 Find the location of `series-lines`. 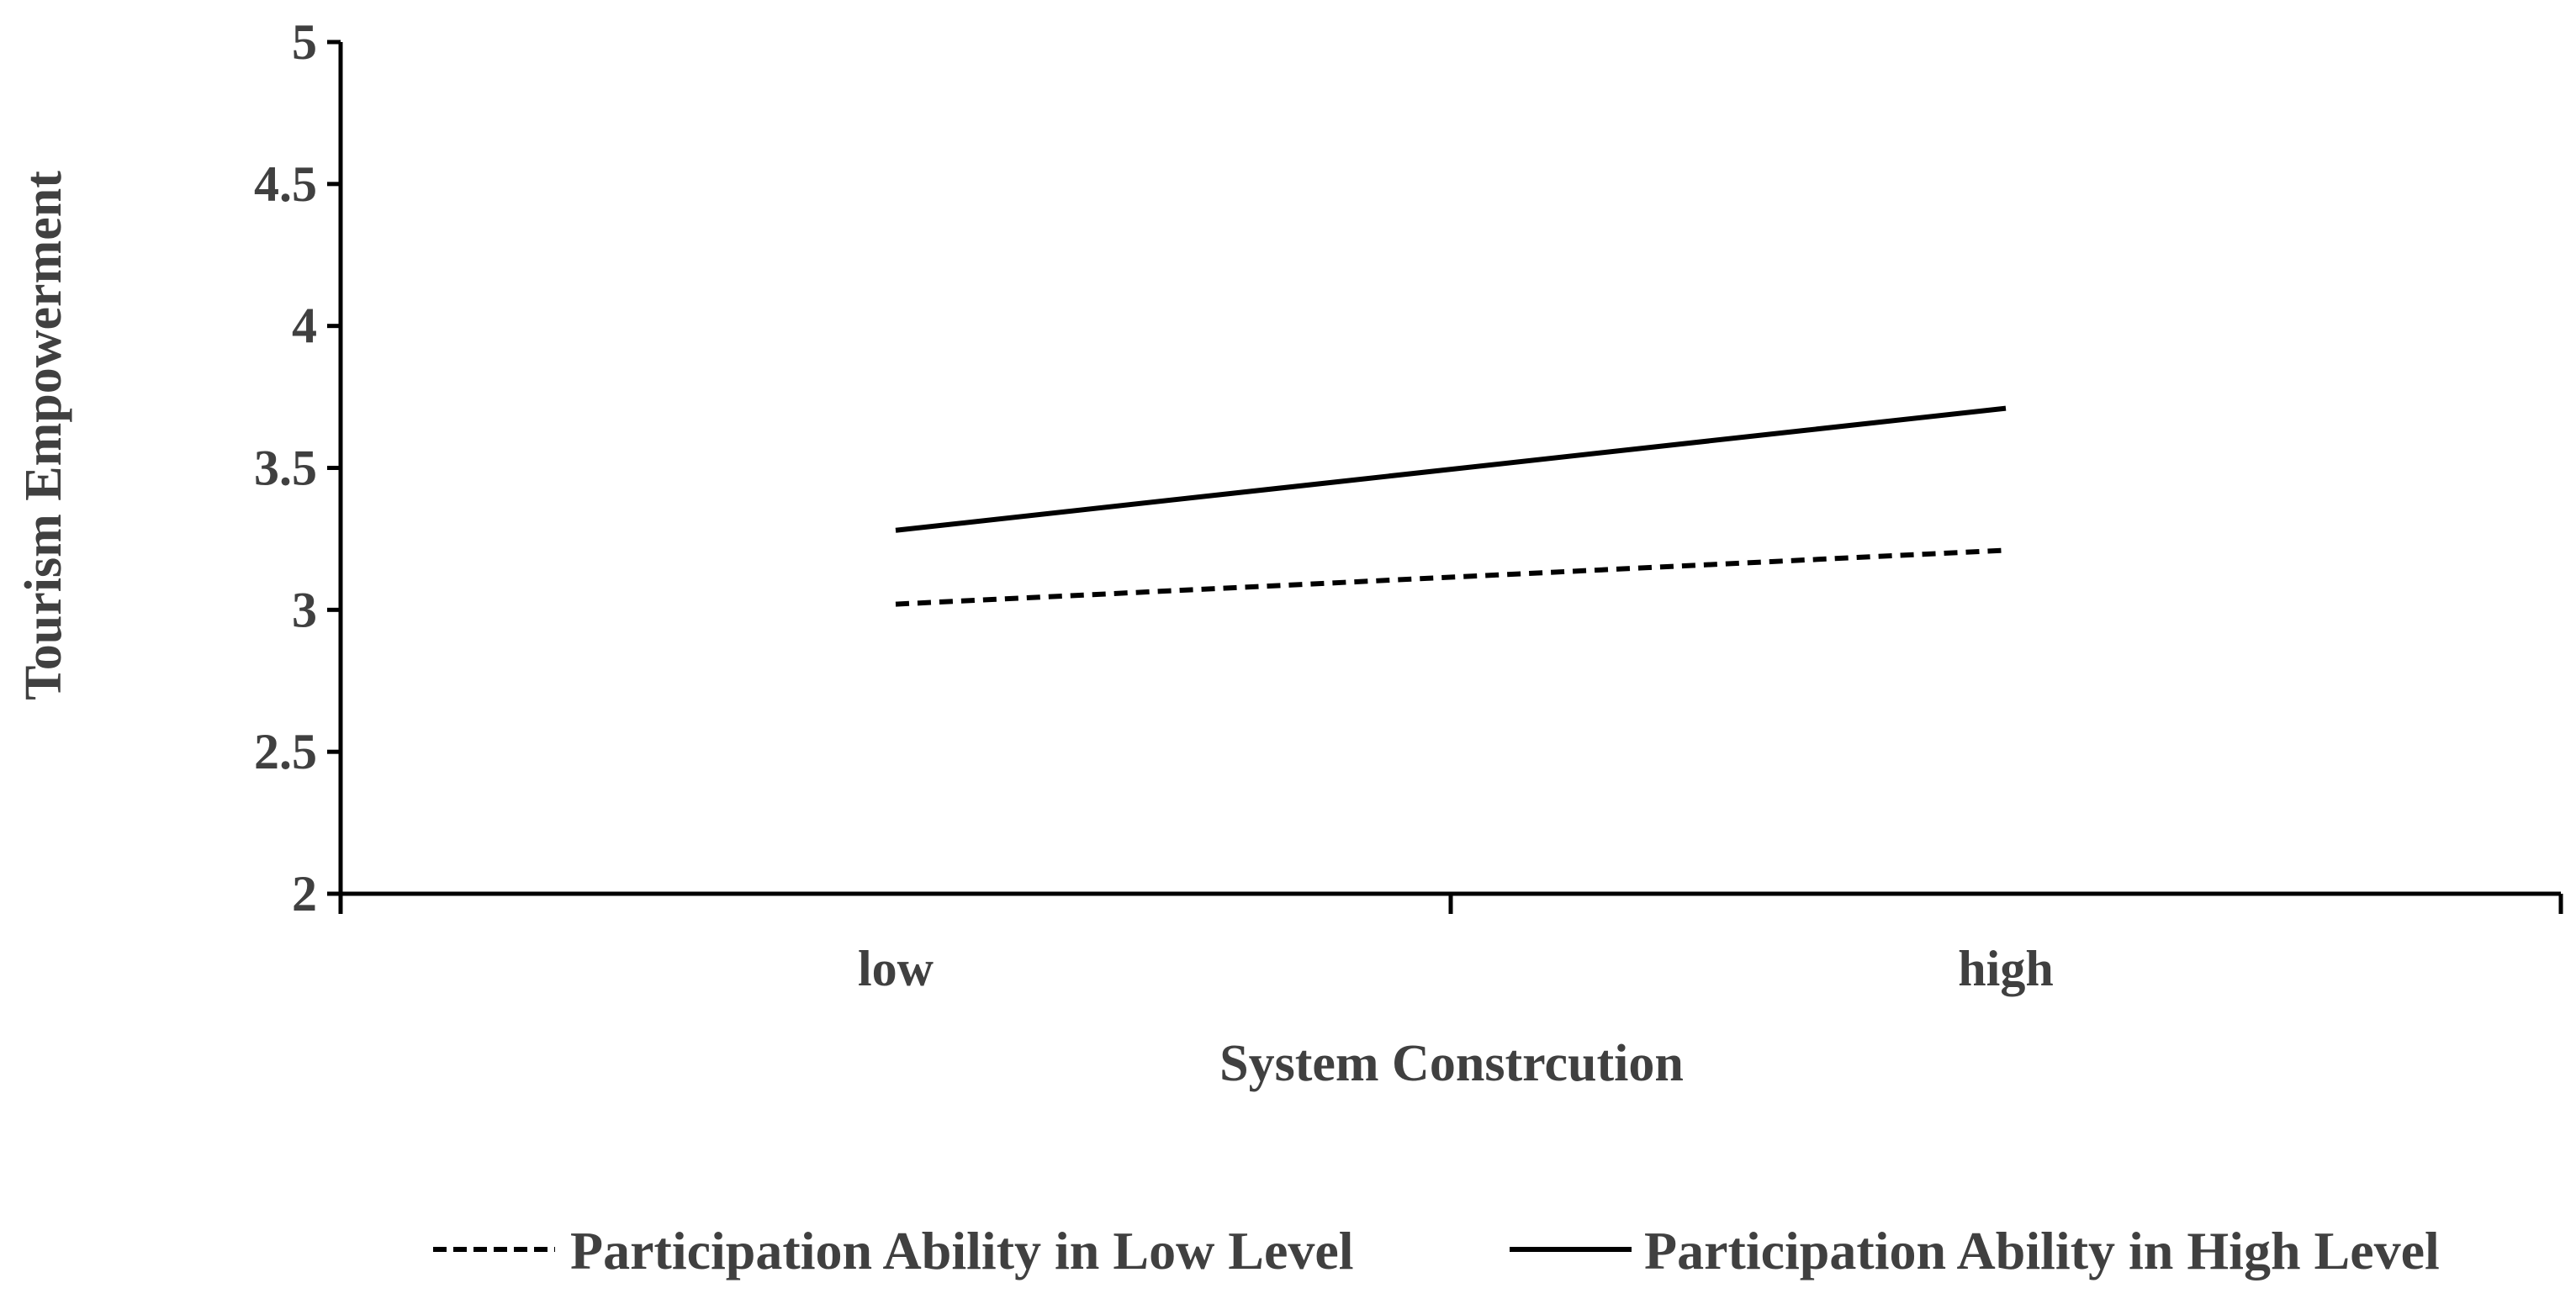

series-lines is located at coordinates (1451, 506).